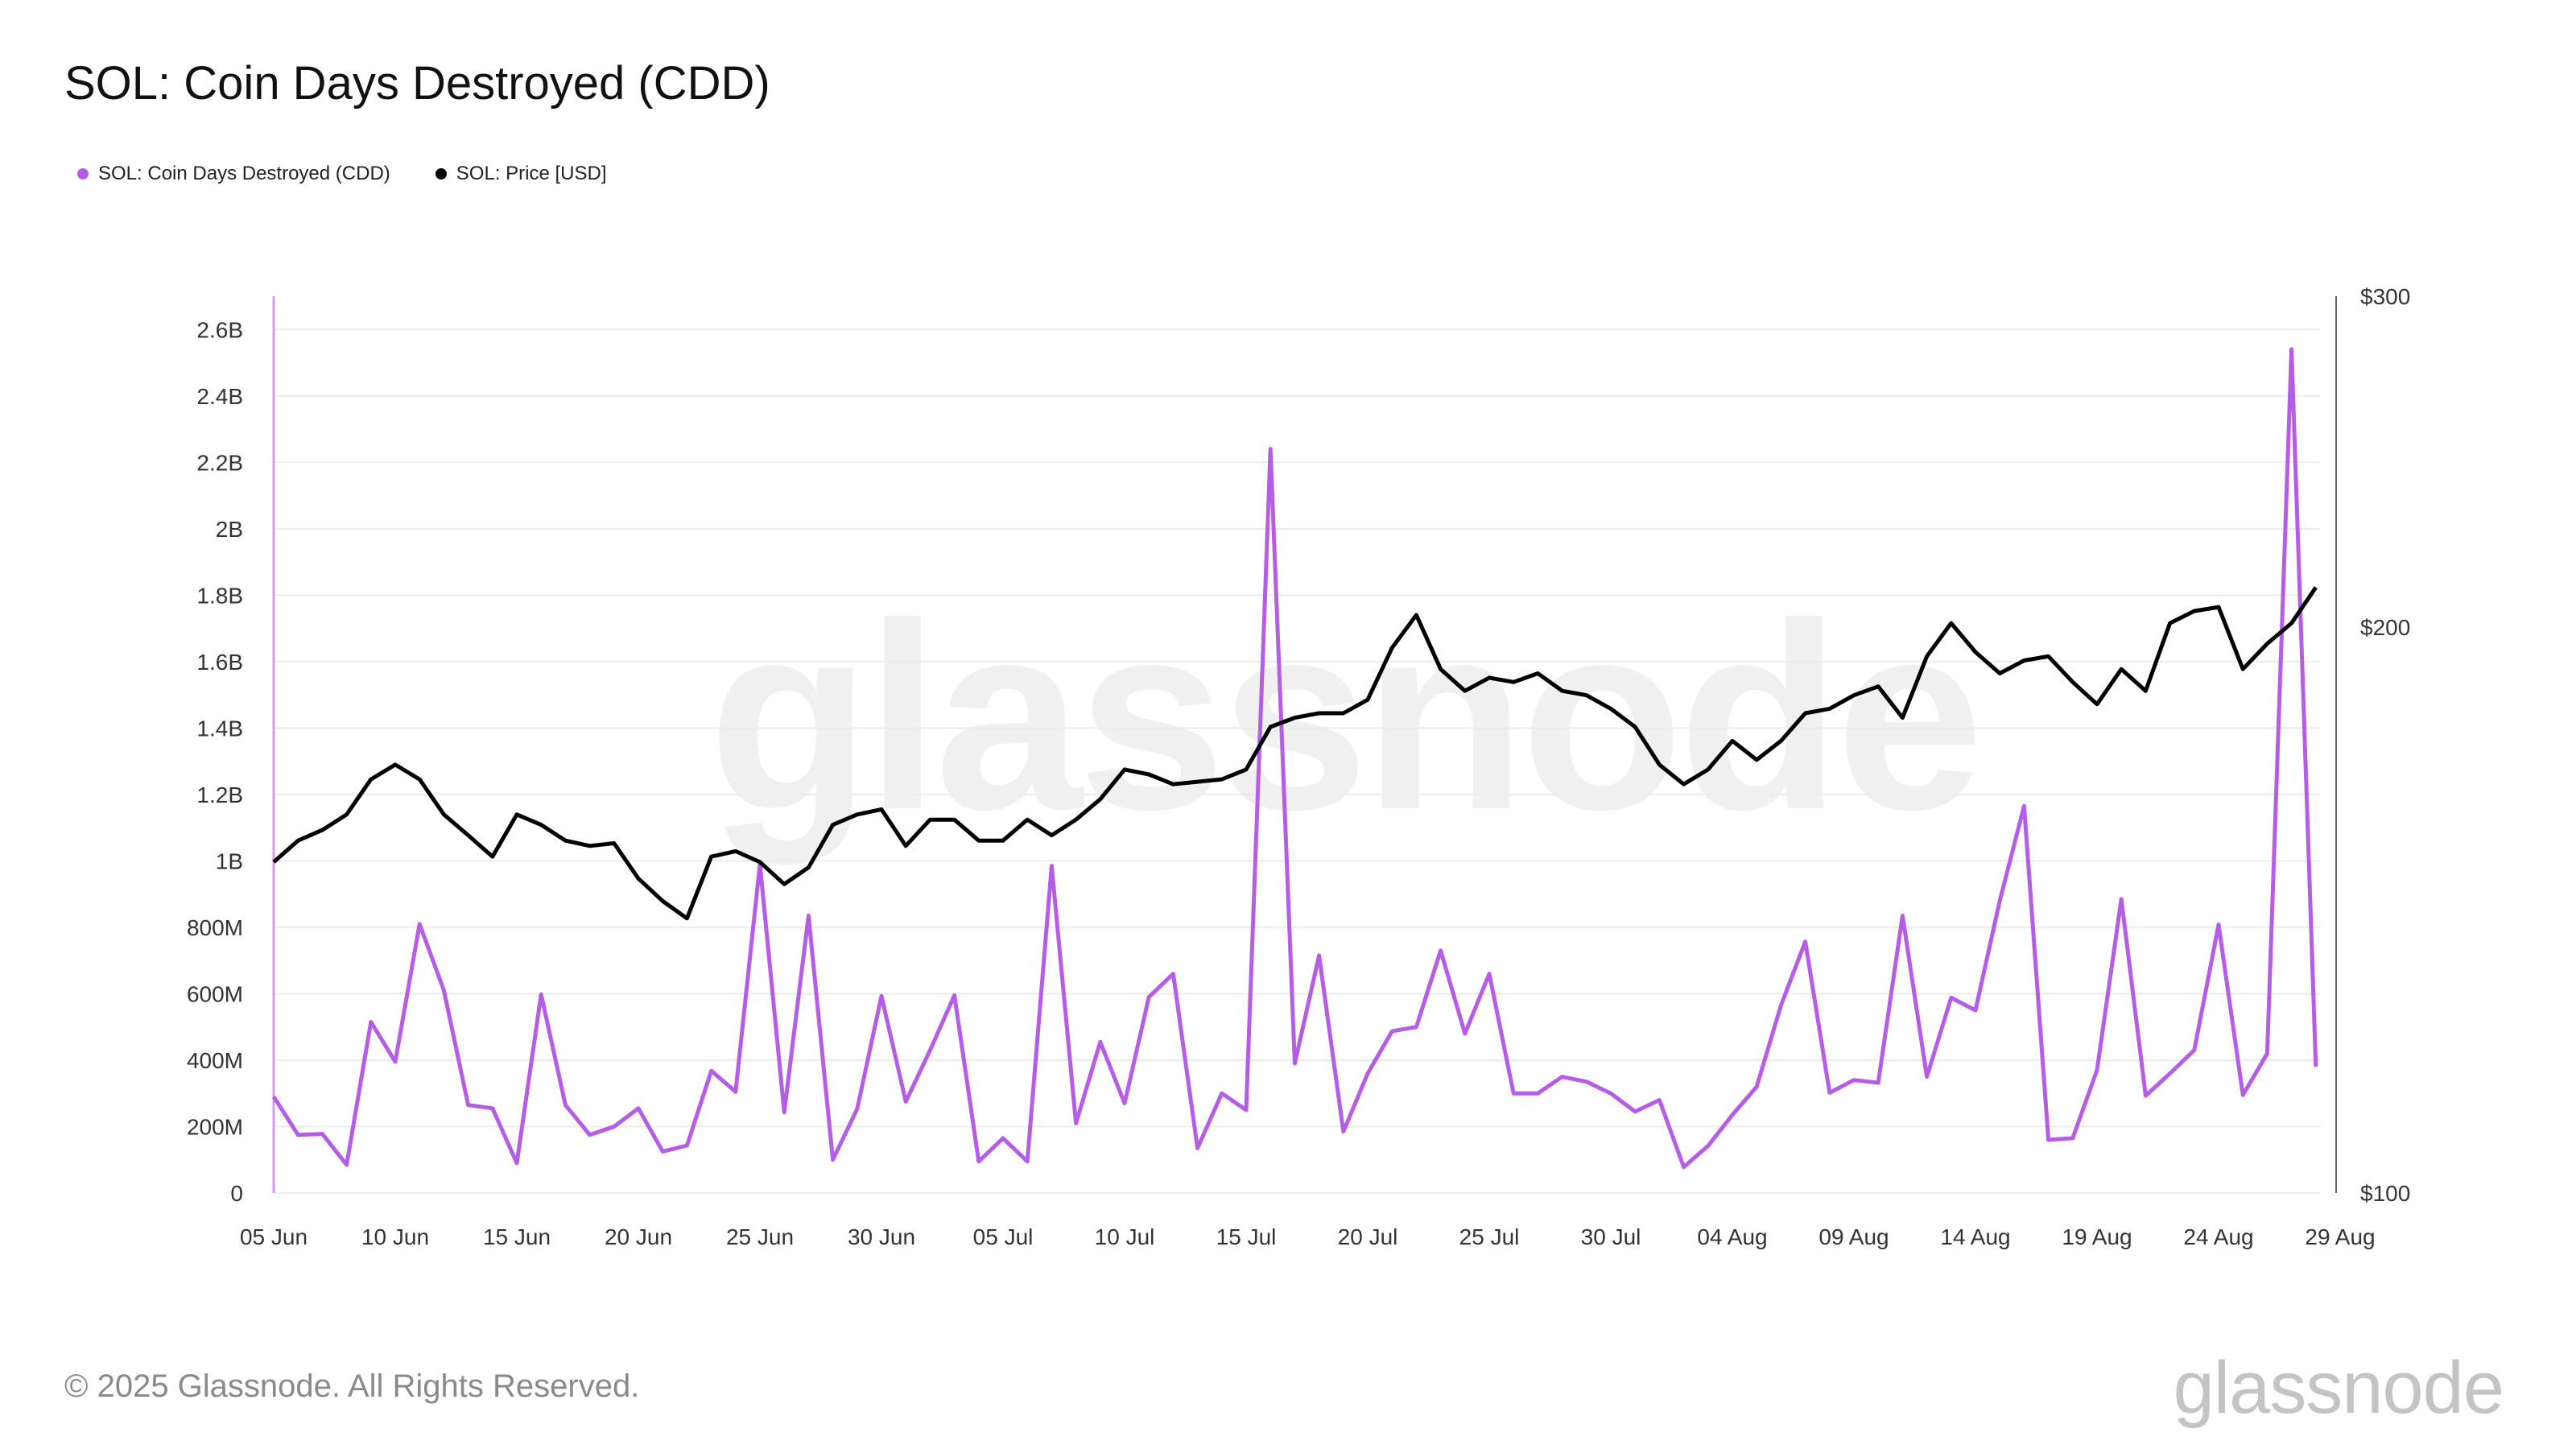 The image size is (2576, 1449). I want to click on x-tick-label: 24 Aug, so click(2218, 1236).